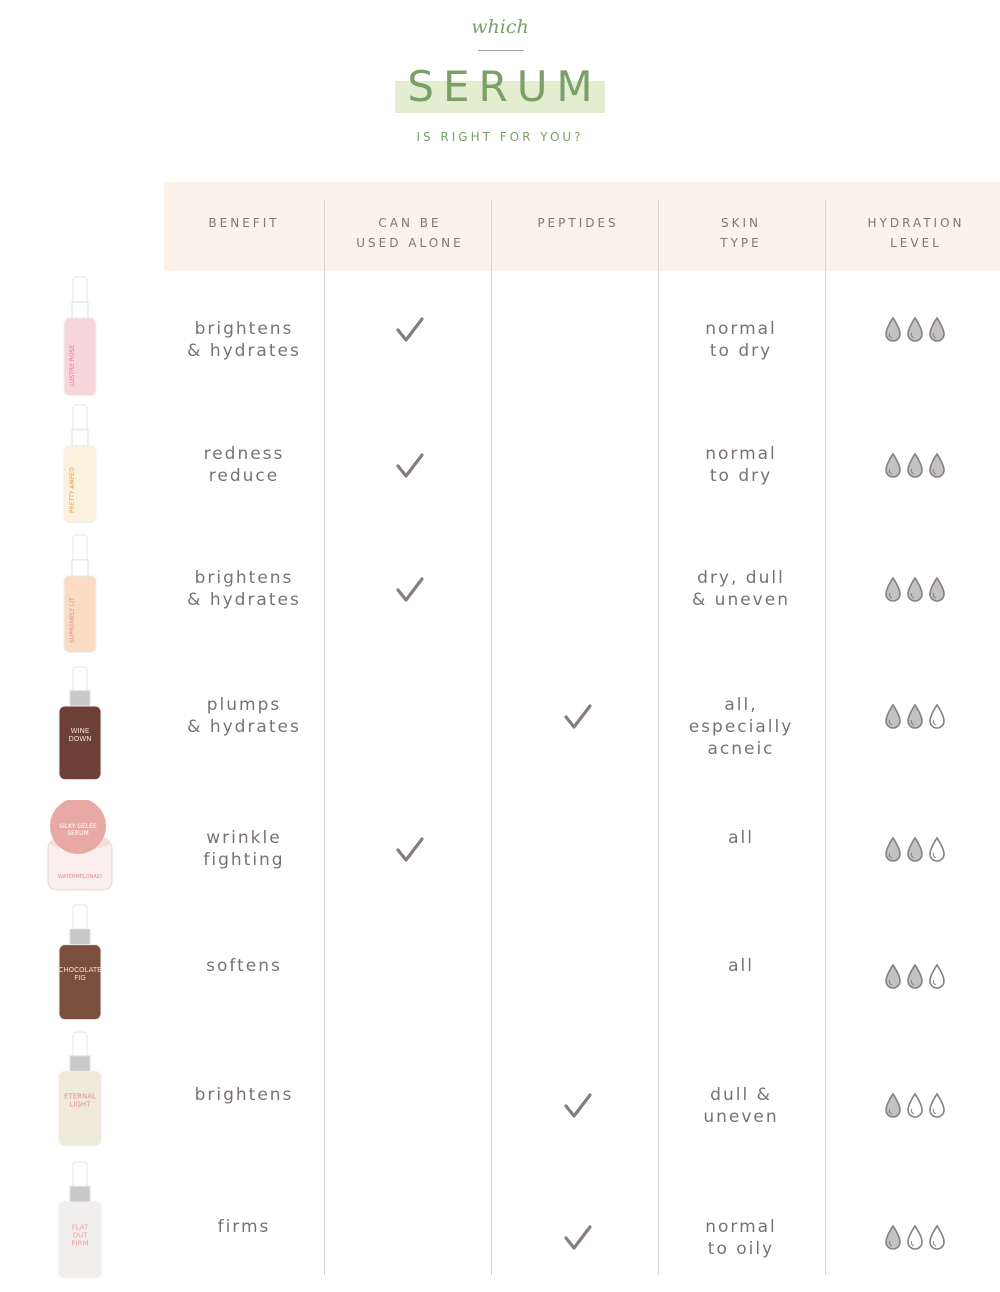 This screenshot has width=1000, height=1292. Describe the element at coordinates (80, 978) in the screenshot. I see `svg-text: FIG` at that location.